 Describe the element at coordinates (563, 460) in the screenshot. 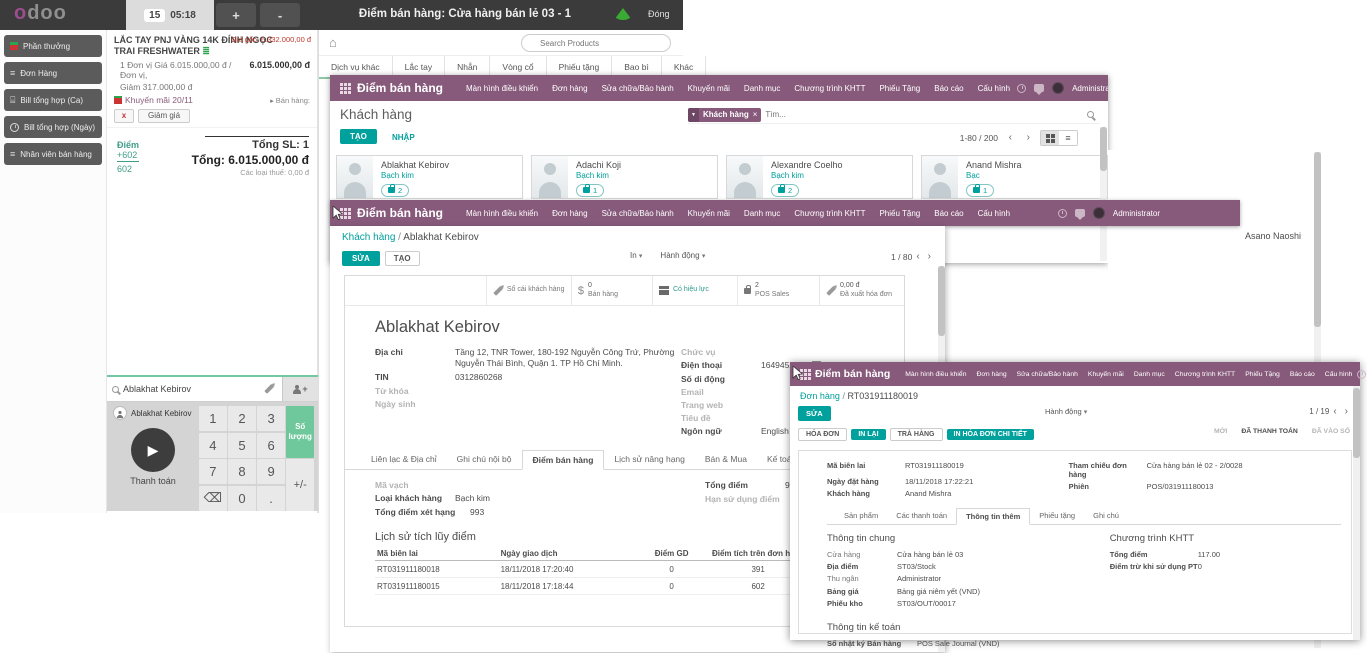

I see `tab-pos: Điểm bán hàng` at that location.